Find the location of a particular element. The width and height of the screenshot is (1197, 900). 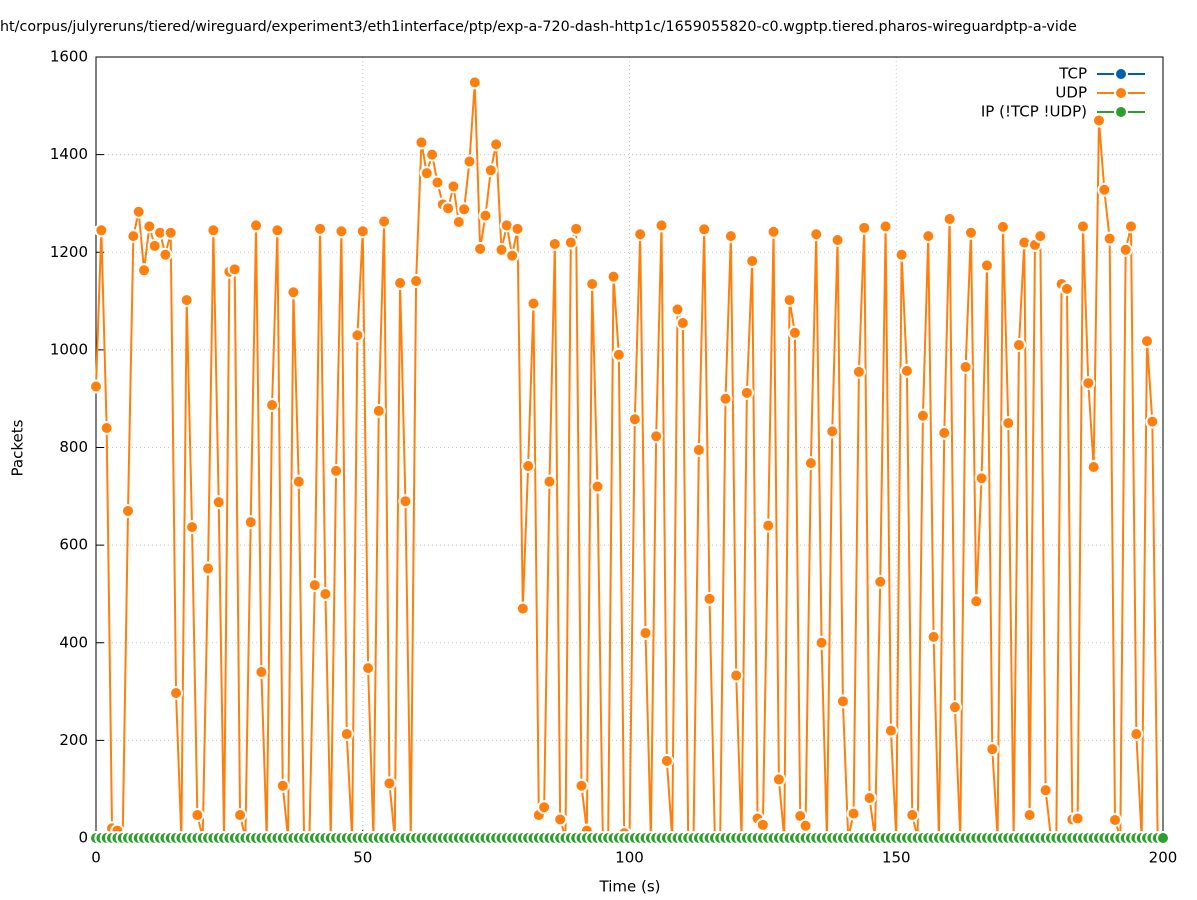

y-tick-label: 1000 is located at coordinates (69, 349).